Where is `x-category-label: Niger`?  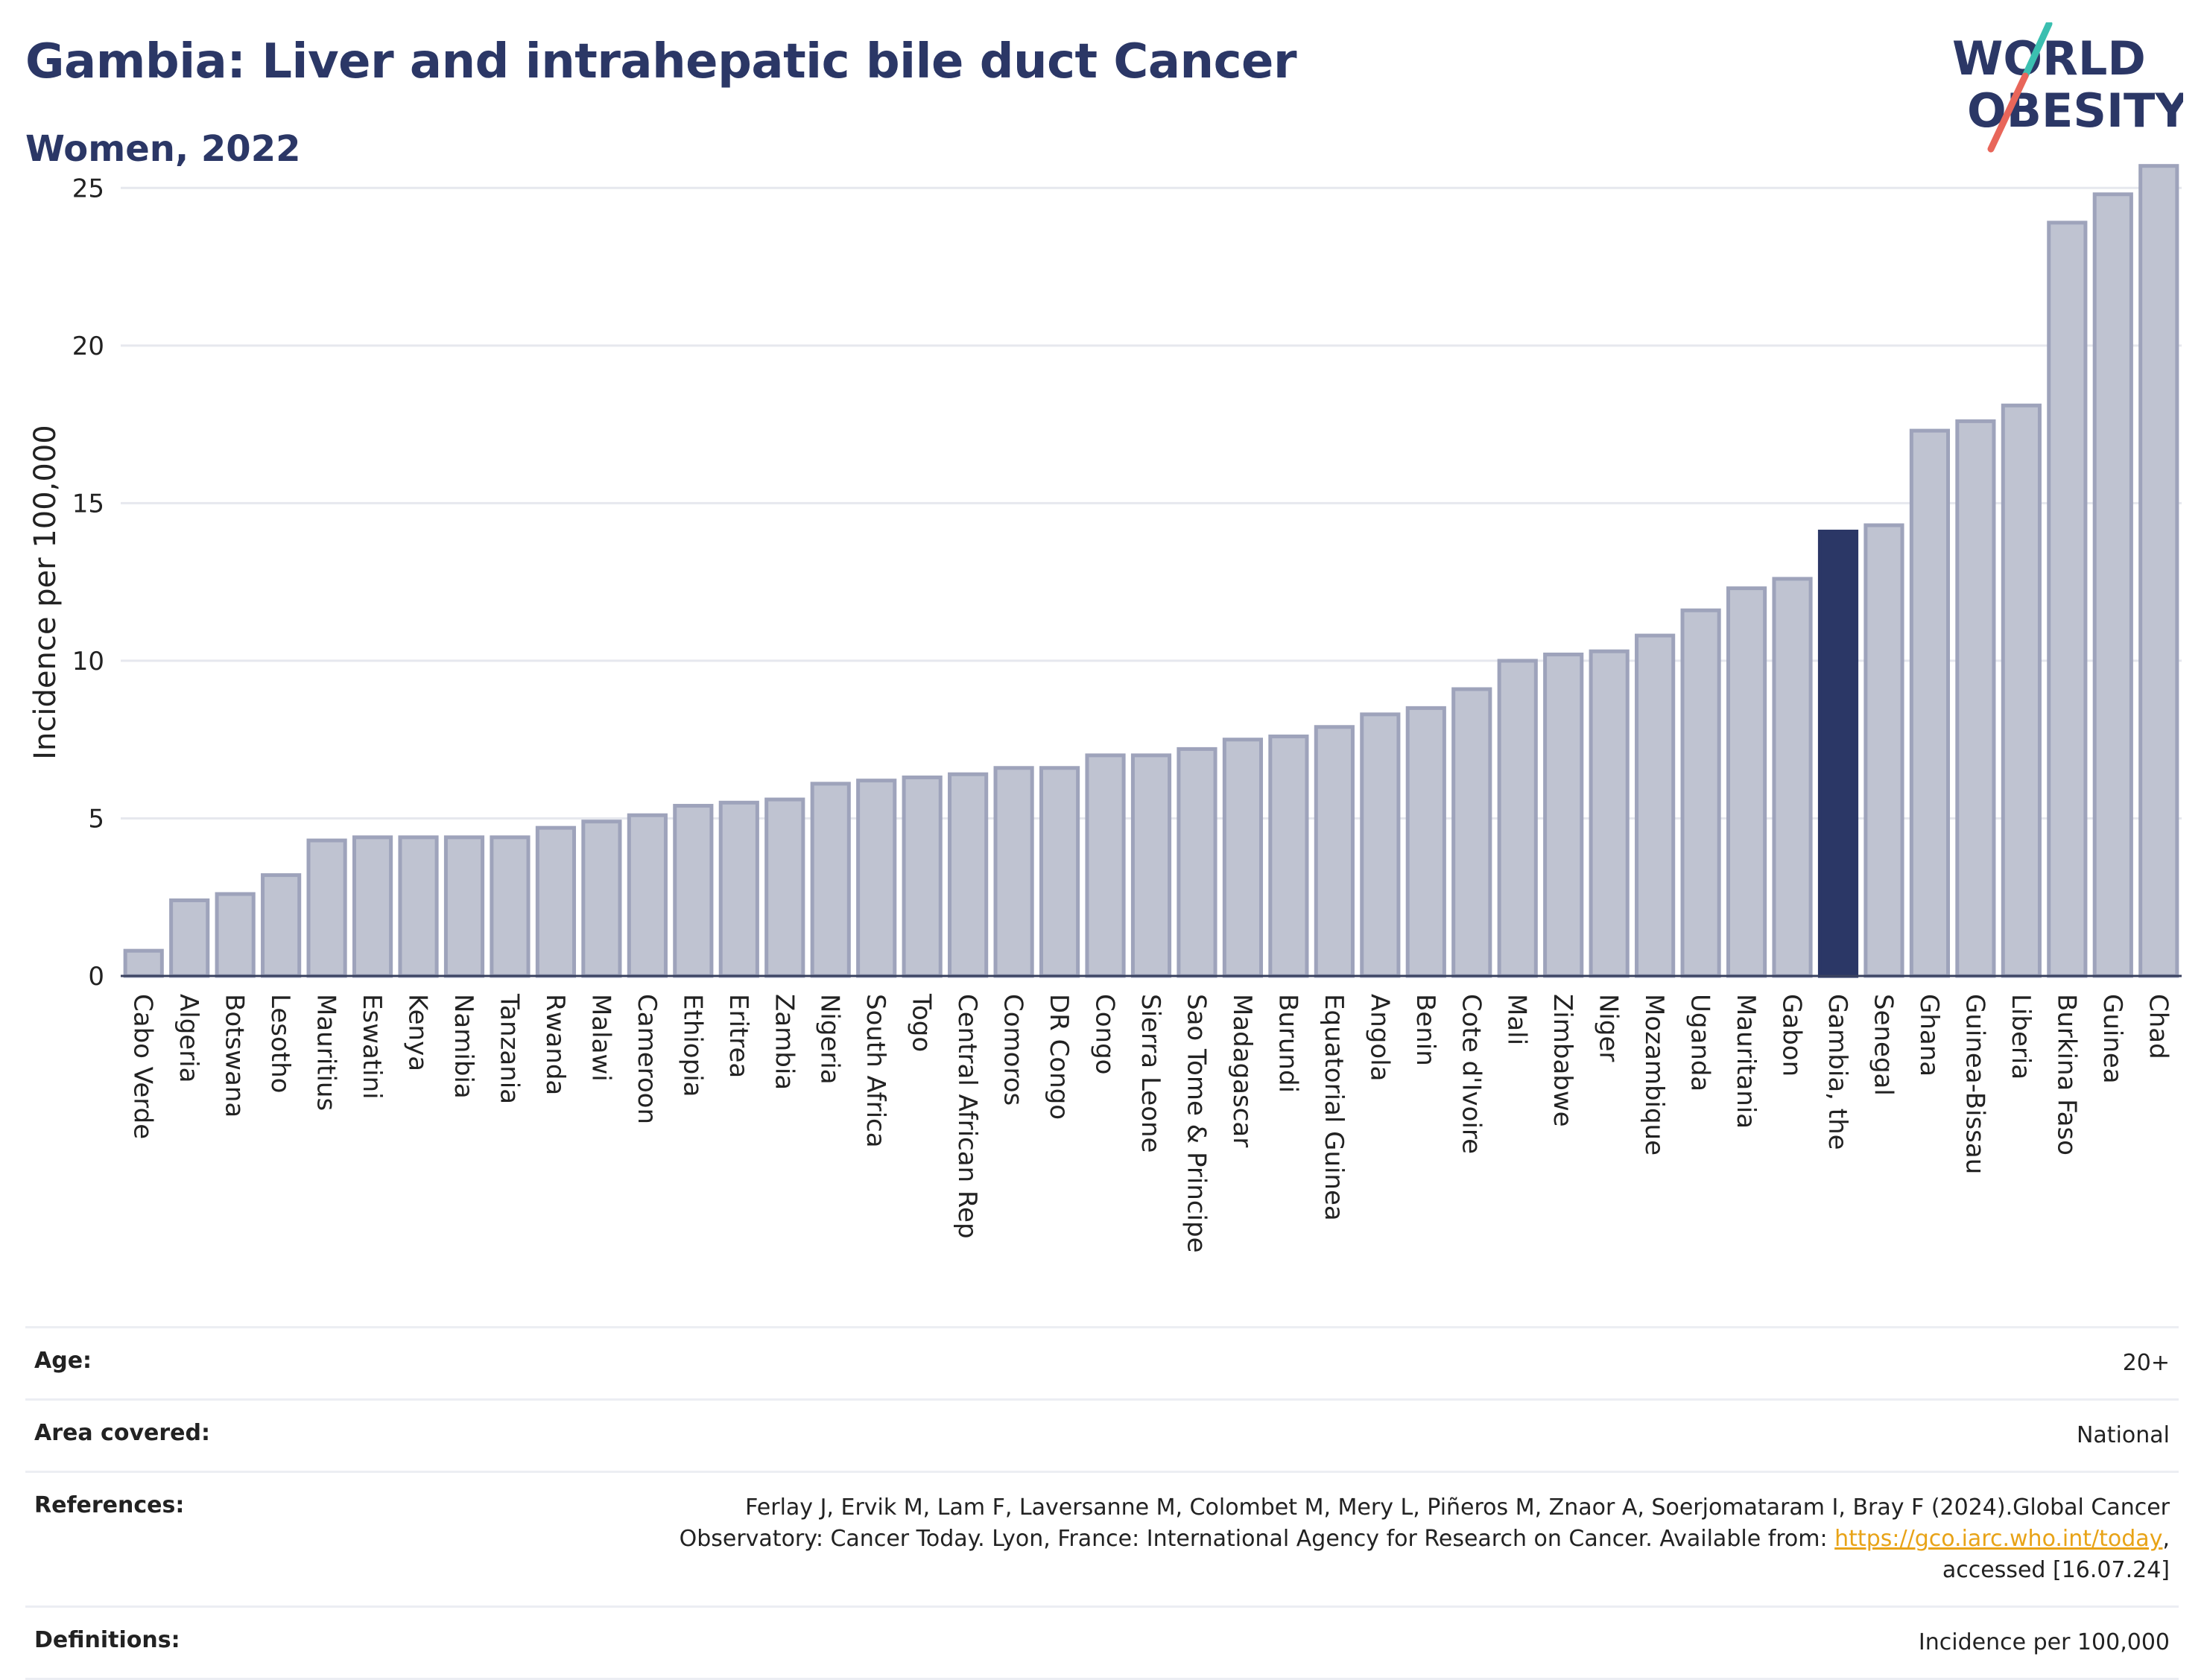
x-category-label: Niger is located at coordinates (1609, 1028).